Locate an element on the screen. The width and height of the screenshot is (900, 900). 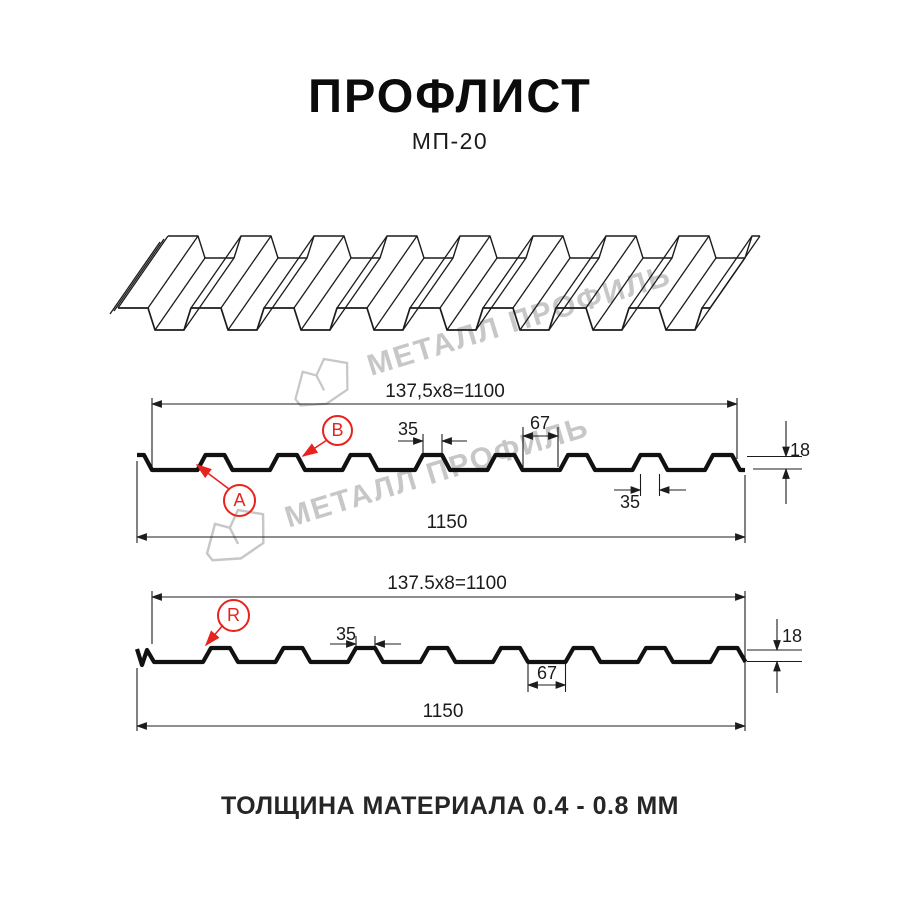
cross-section-1-profile is located at coordinates (441, 462).